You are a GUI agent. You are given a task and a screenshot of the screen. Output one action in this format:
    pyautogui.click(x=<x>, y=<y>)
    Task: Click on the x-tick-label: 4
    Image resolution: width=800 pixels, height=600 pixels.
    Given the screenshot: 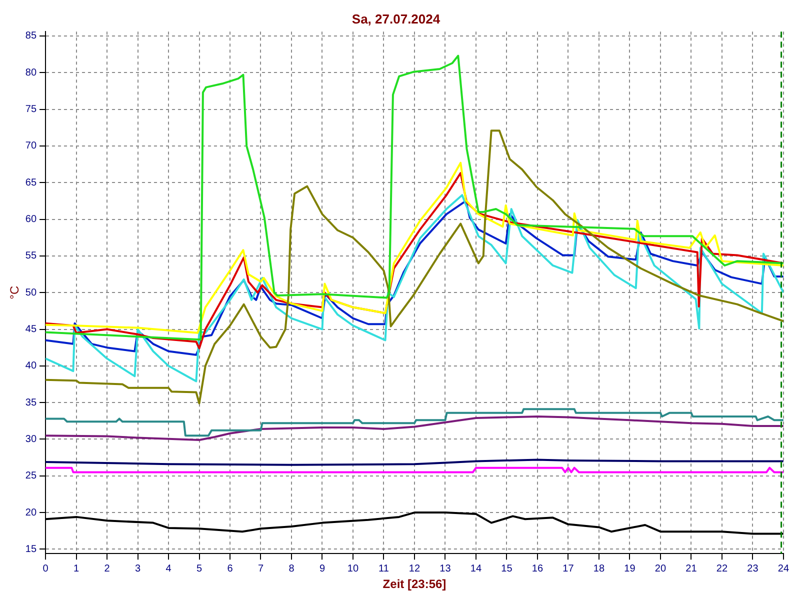 What is the action you would take?
    pyautogui.click(x=169, y=568)
    